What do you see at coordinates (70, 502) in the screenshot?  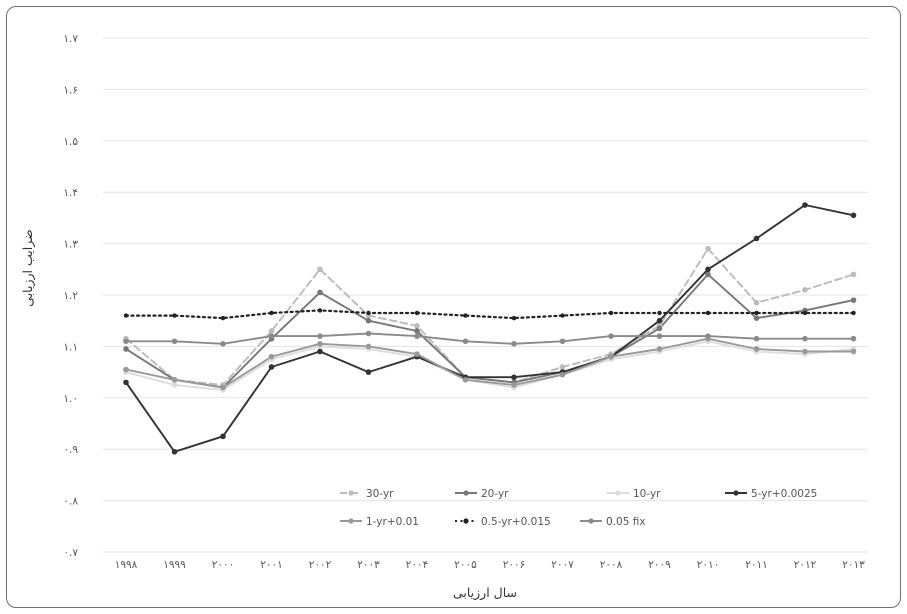 I see `y-tick-label: ۰.۸` at bounding box center [70, 502].